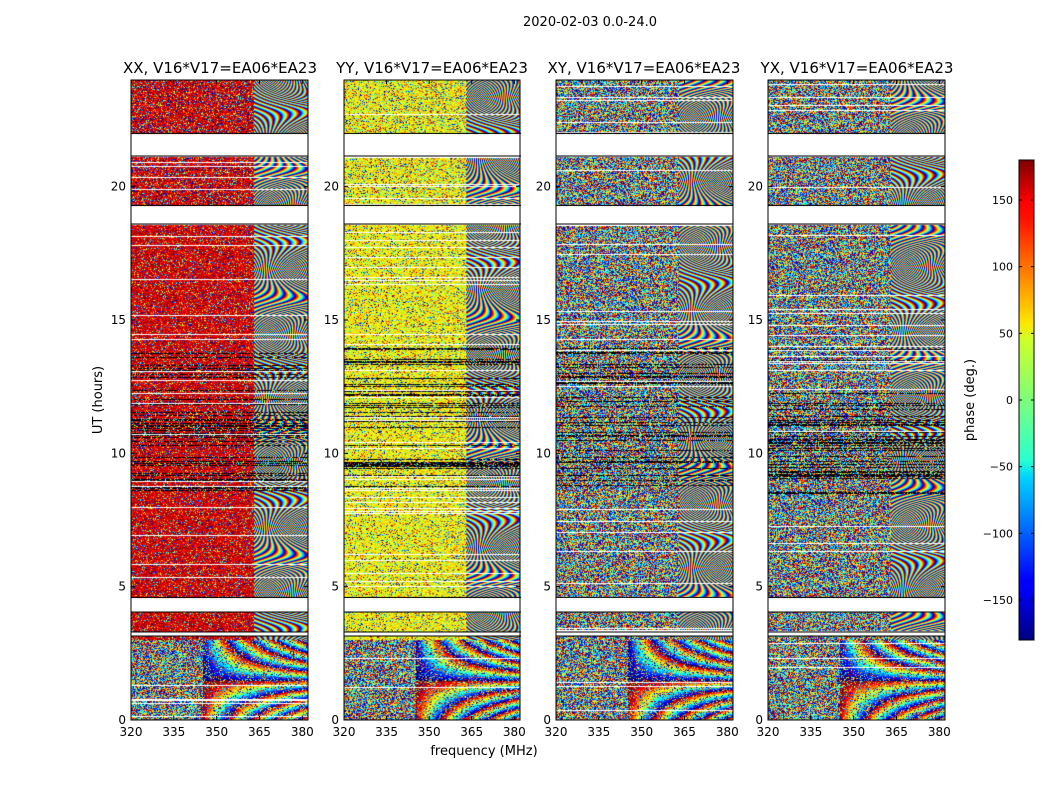 The width and height of the screenshot is (1050, 800). I want to click on colorbar-tick-label: 100, so click(1002, 267).